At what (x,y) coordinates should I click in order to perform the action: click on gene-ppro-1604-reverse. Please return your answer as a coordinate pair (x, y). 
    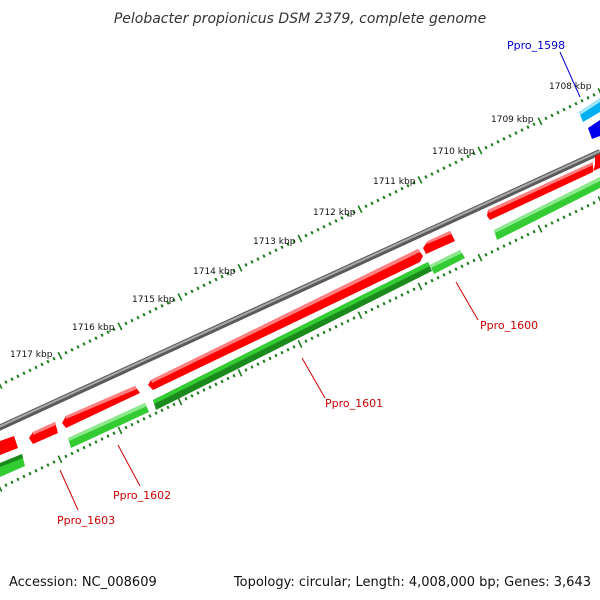
    Looking at the image, I should click on (12, 465).